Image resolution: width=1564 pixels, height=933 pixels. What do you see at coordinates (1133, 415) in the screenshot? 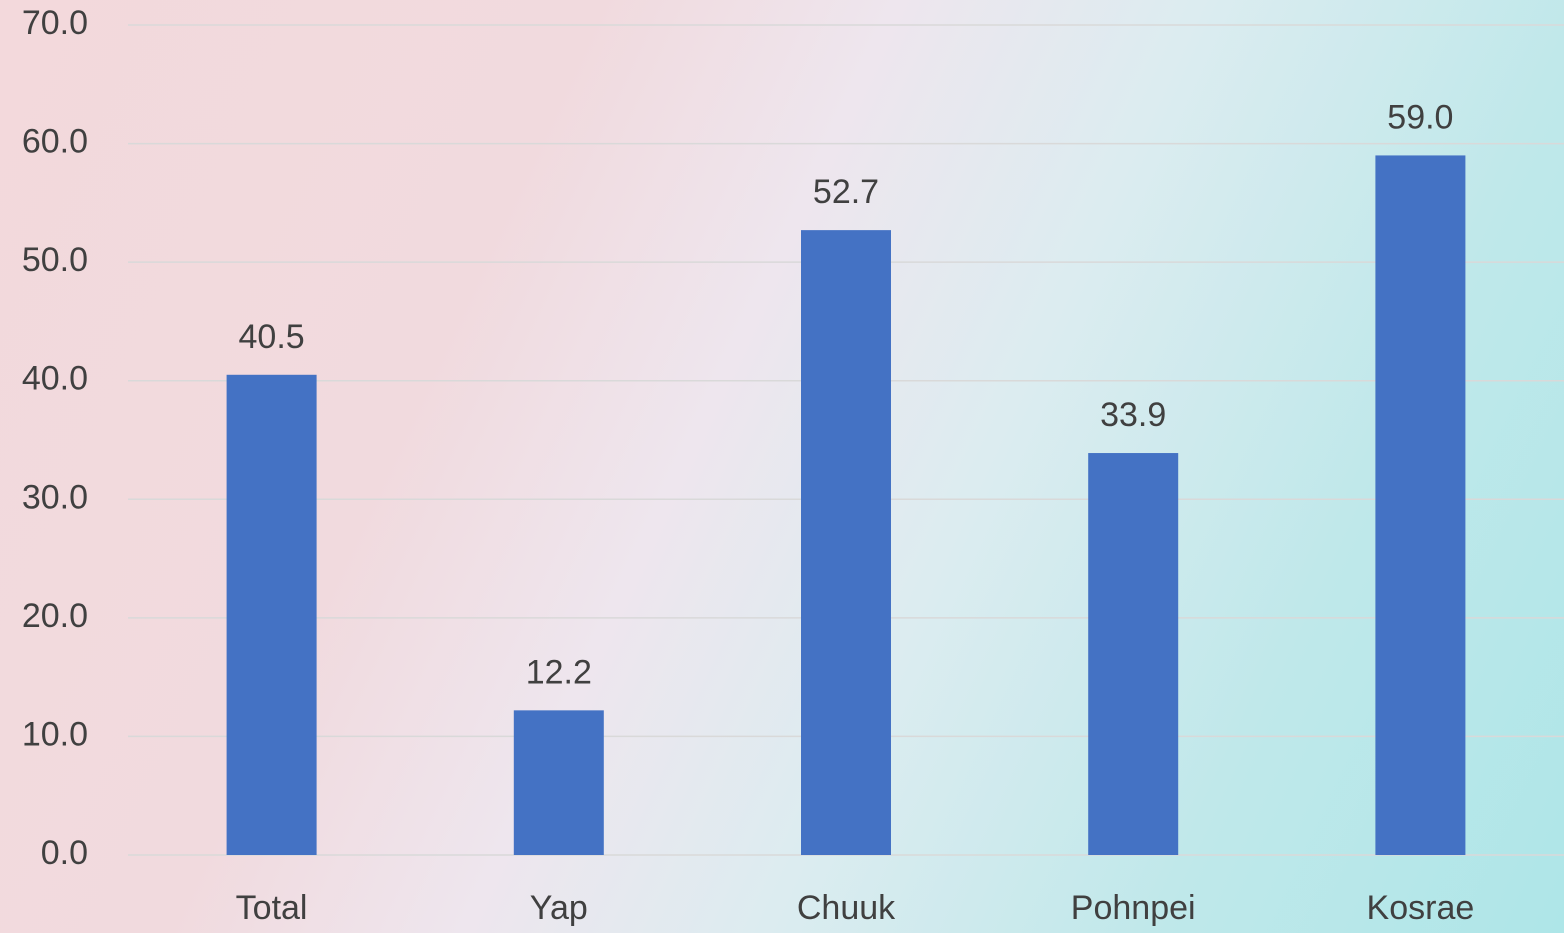
I see `data-label: 33.9` at bounding box center [1133, 415].